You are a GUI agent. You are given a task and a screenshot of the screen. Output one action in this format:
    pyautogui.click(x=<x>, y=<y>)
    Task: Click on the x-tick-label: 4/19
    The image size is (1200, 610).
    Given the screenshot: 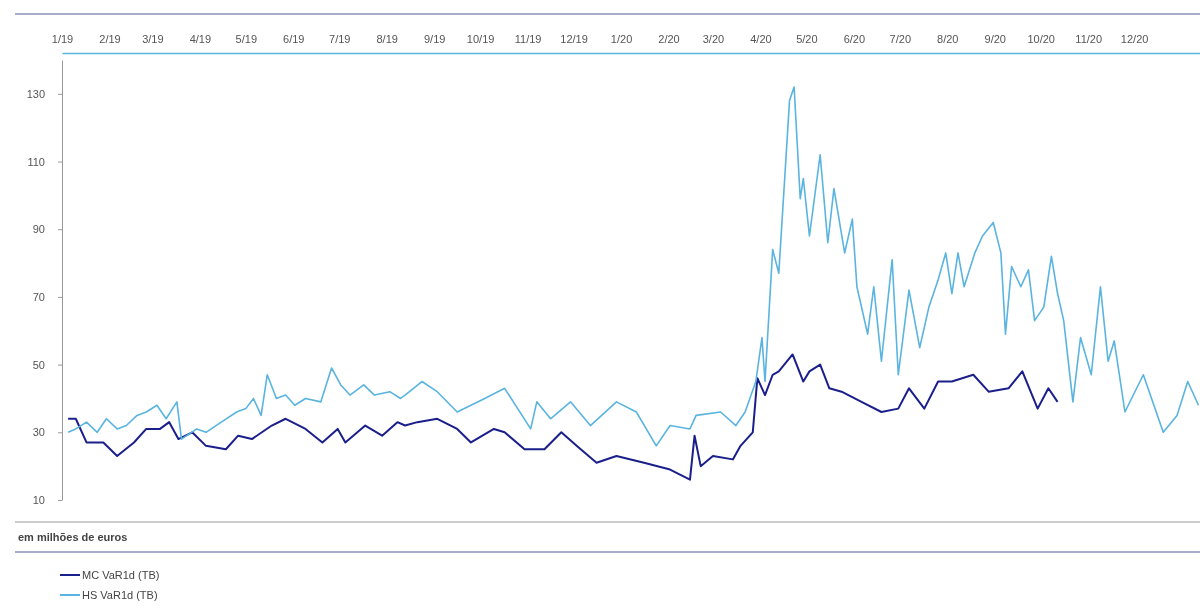 What is the action you would take?
    pyautogui.click(x=200, y=39)
    